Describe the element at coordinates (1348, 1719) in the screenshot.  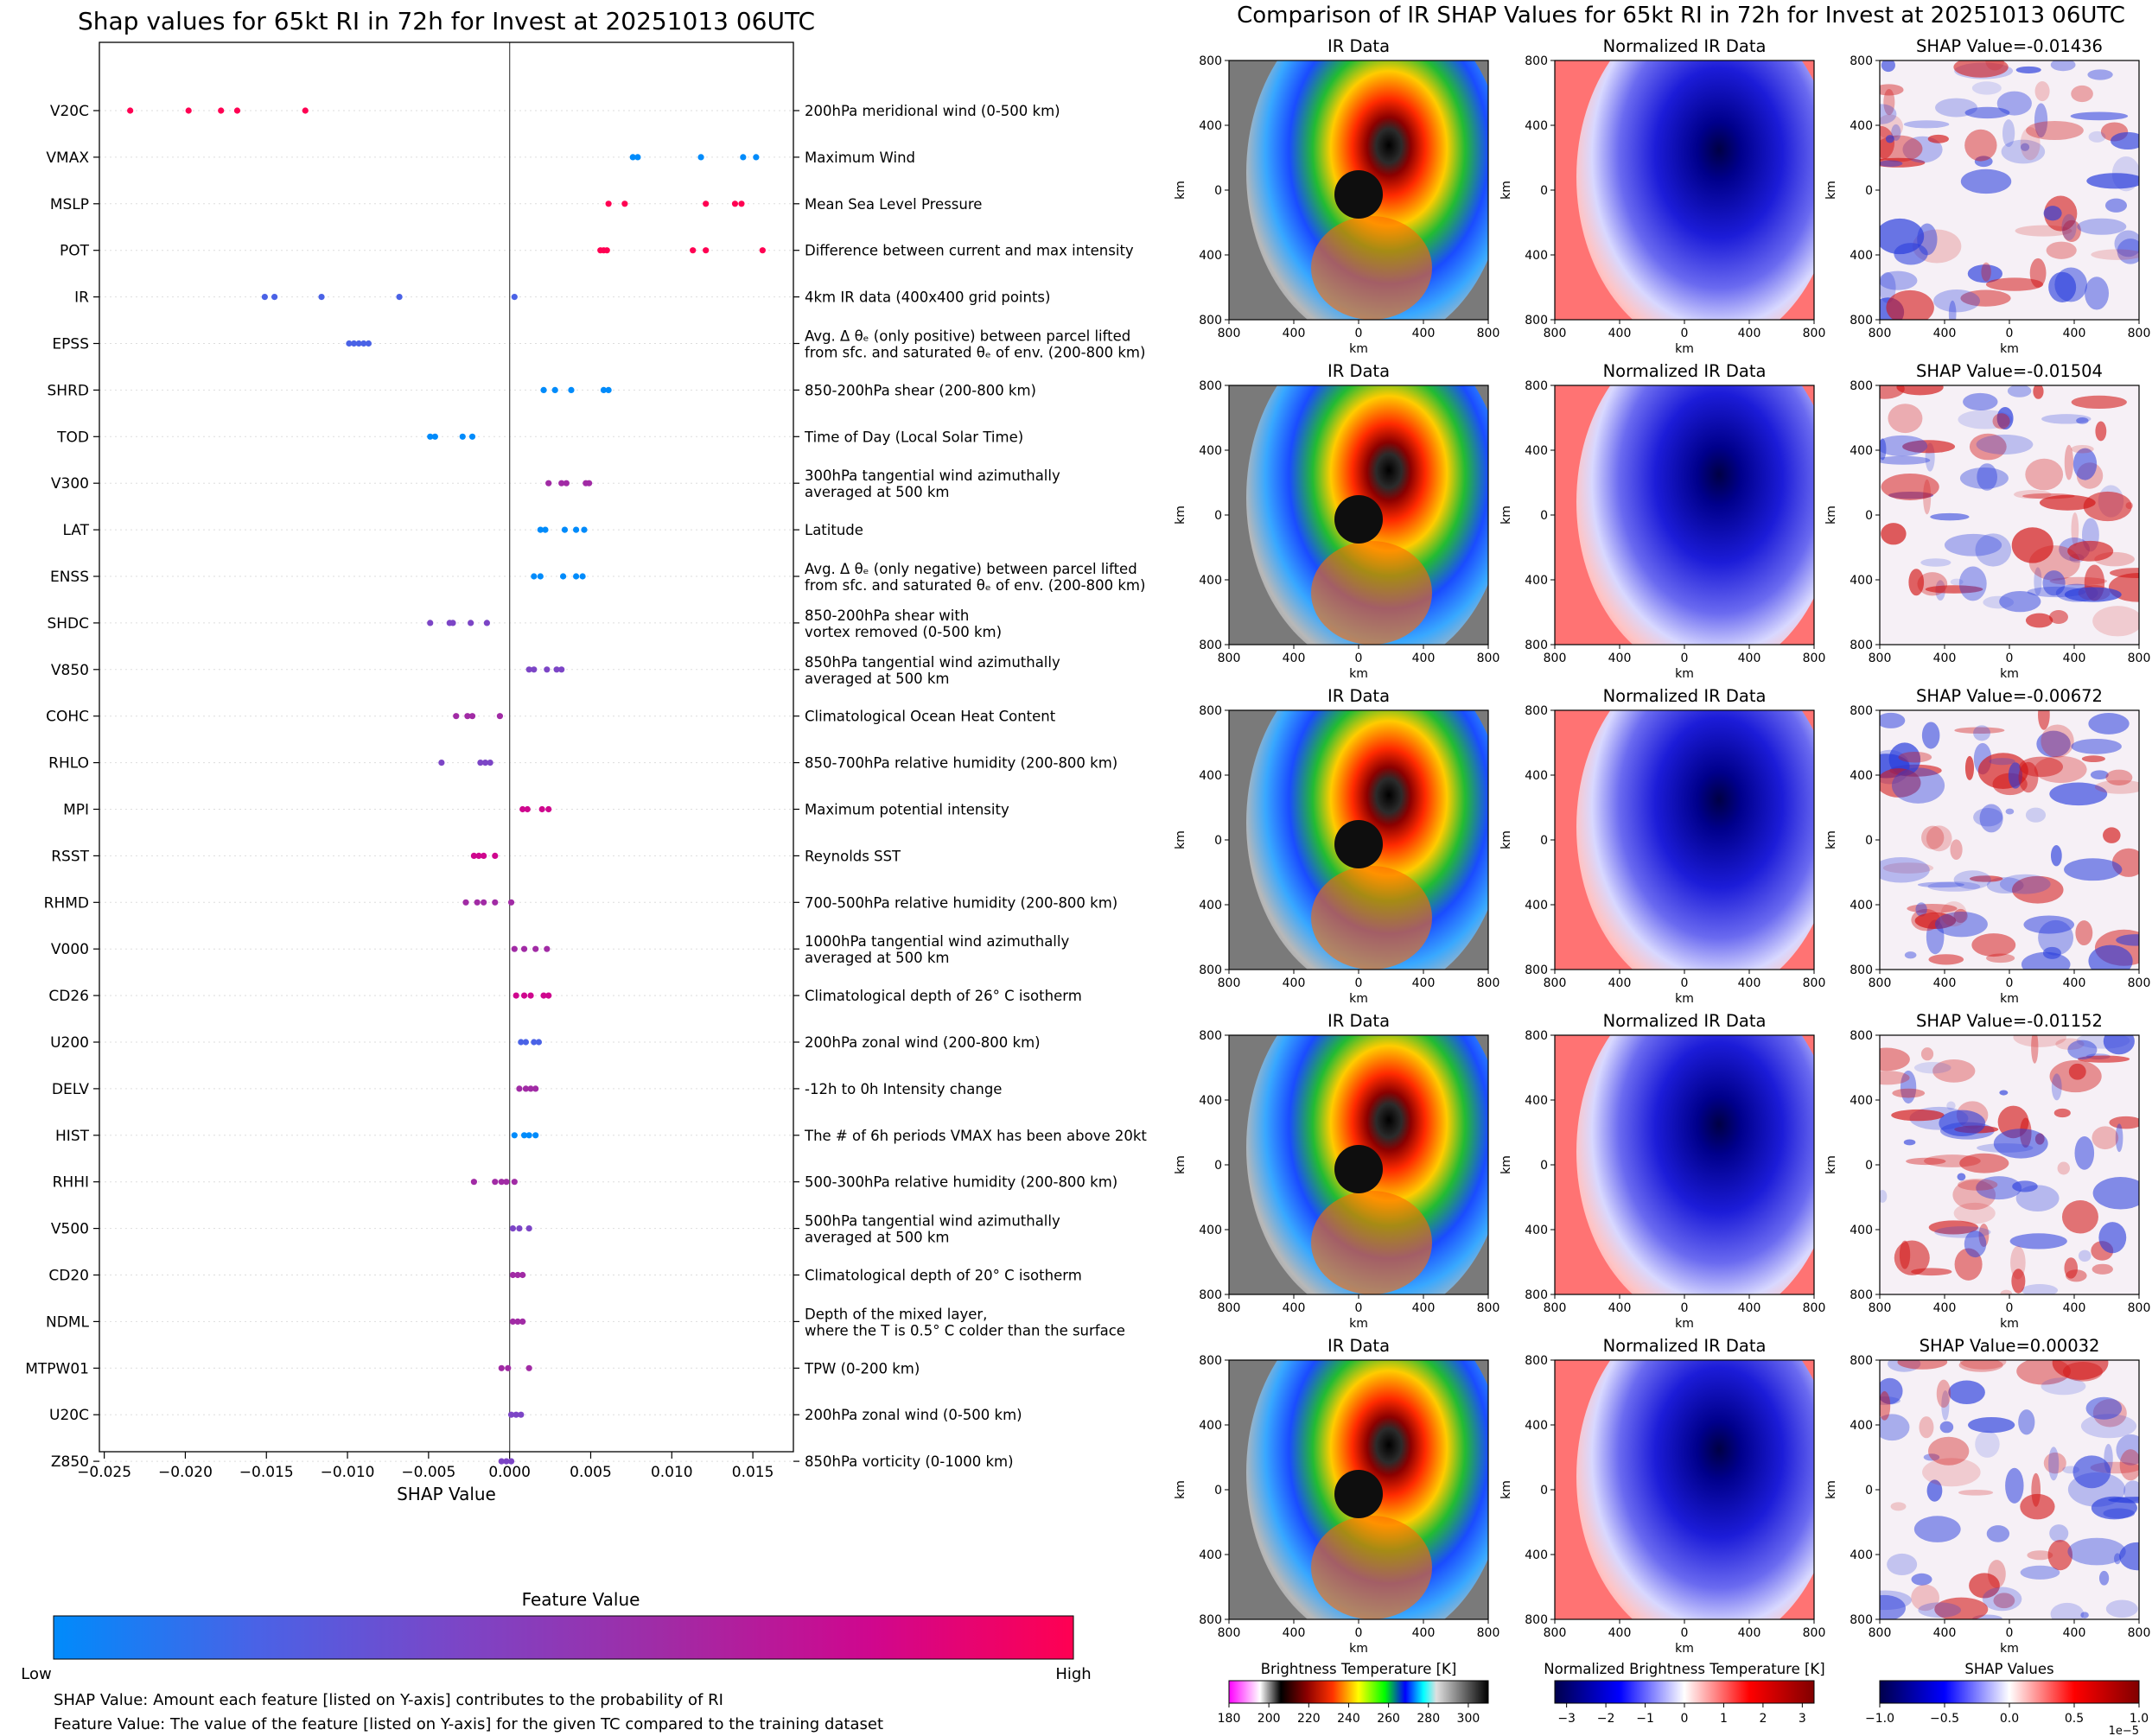
I see `colorbar-tick-label: 240` at that location.